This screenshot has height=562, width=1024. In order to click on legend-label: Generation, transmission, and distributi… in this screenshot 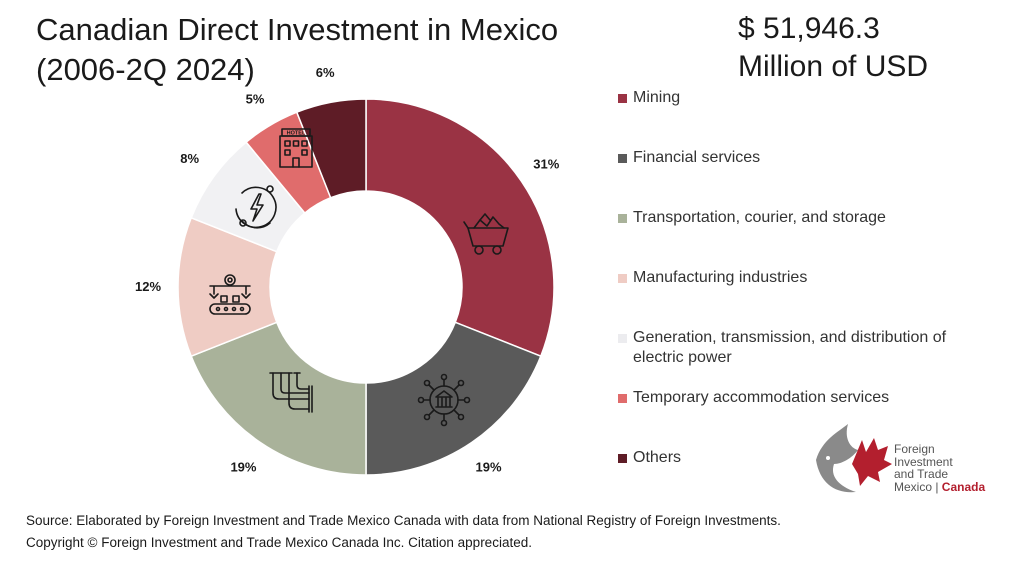, I will do `click(790, 347)`.